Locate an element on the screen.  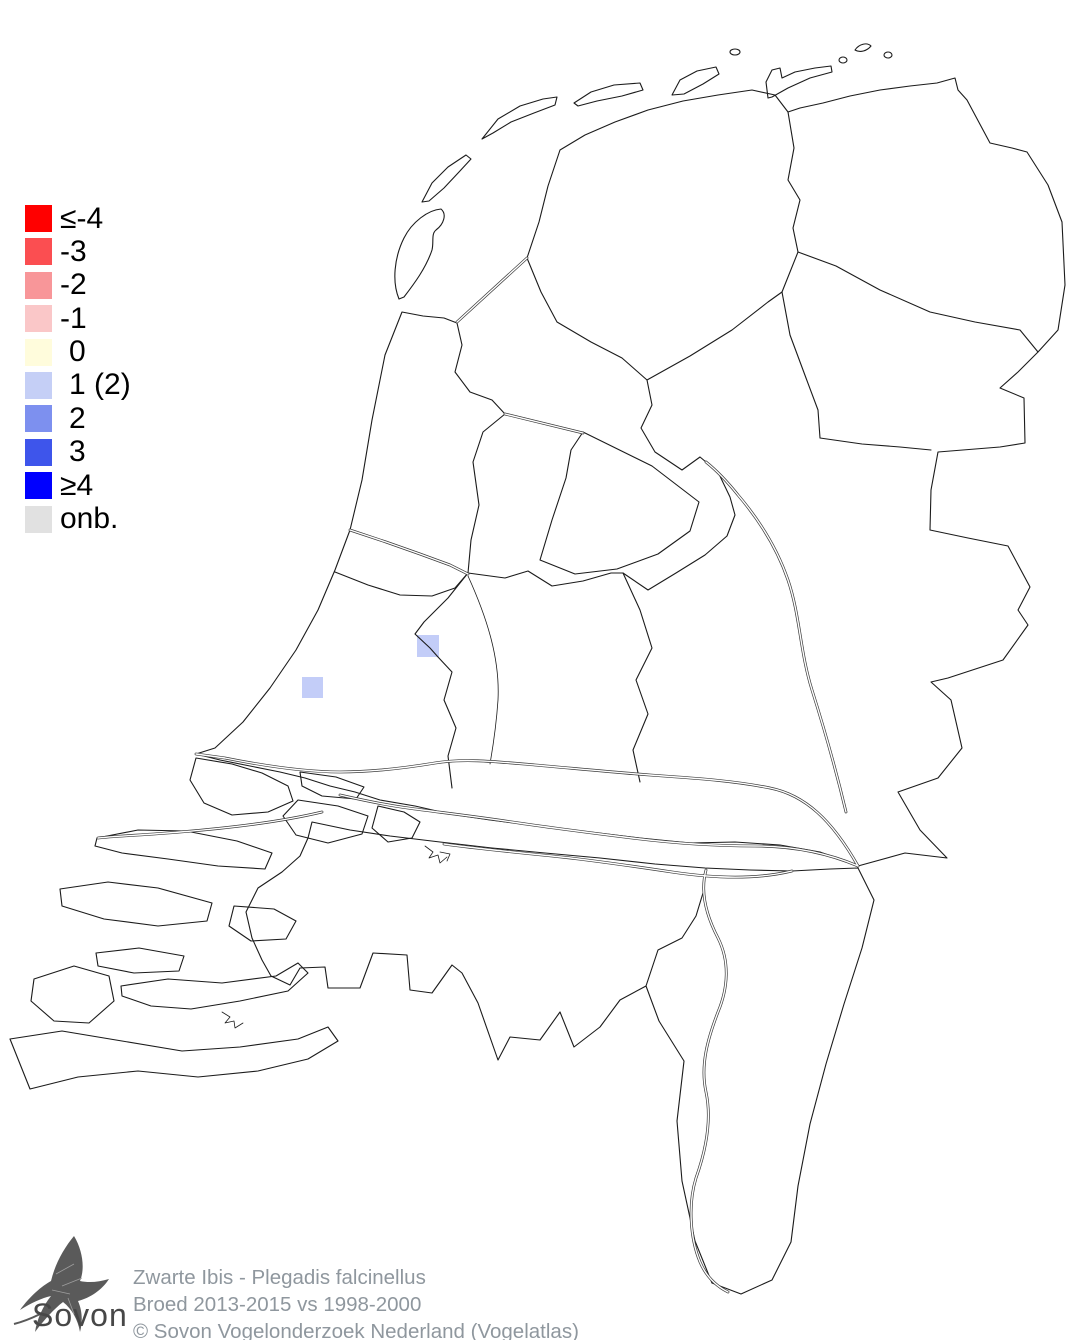
legend-item-0: ≤-4 is located at coordinates (78, 218).